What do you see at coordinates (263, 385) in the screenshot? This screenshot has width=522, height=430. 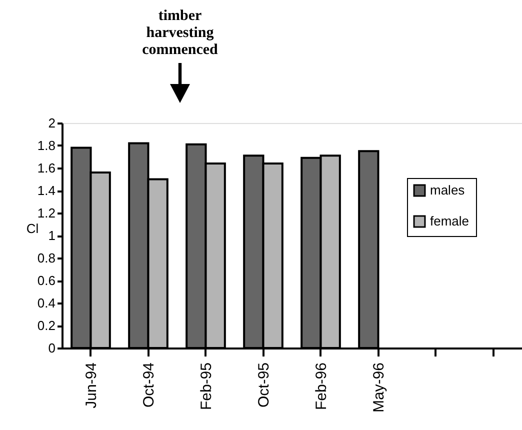 I see `x-tick-label: Oct-95` at bounding box center [263, 385].